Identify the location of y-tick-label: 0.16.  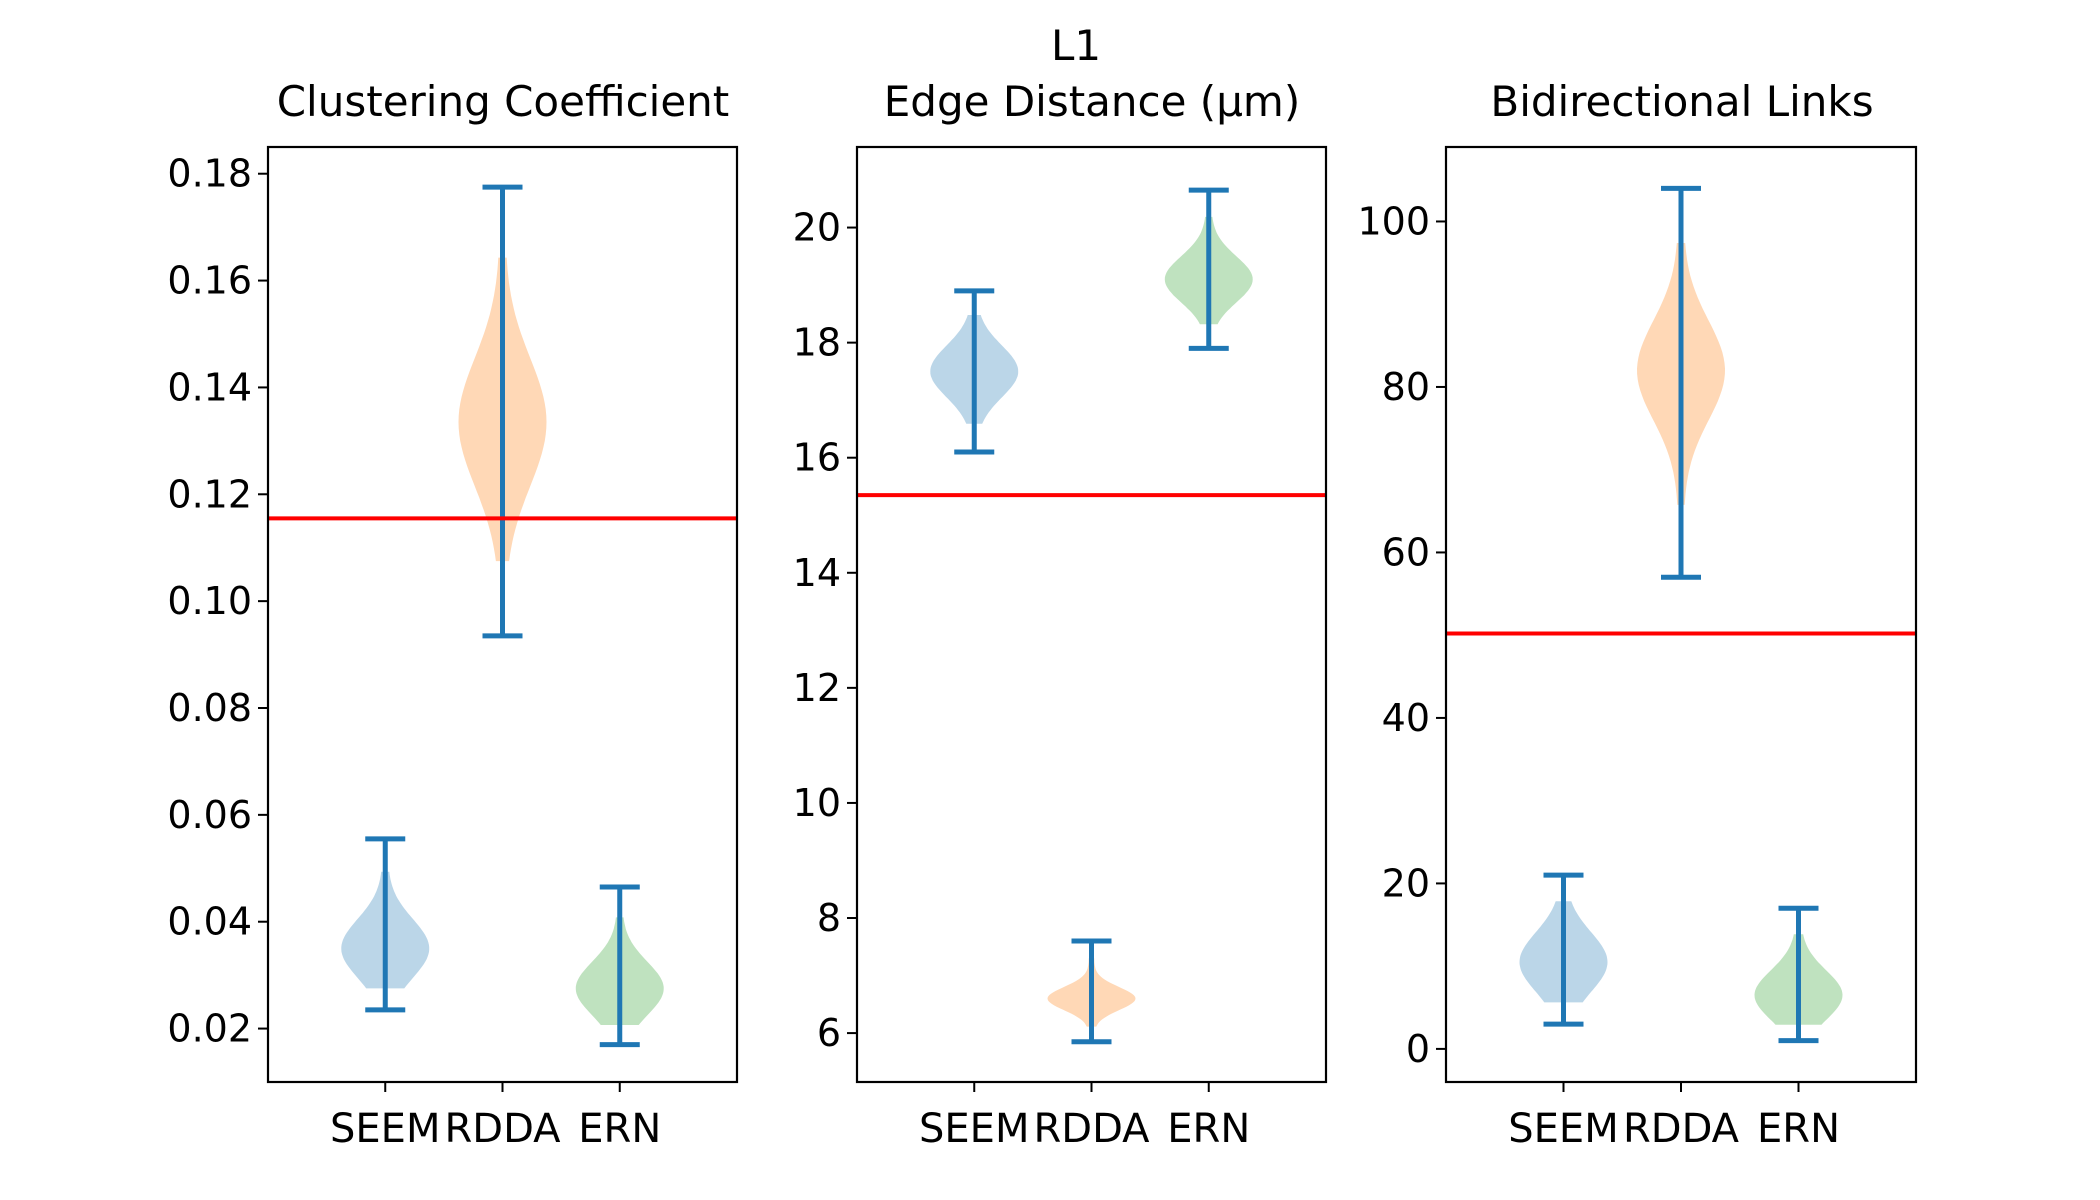
(209, 281).